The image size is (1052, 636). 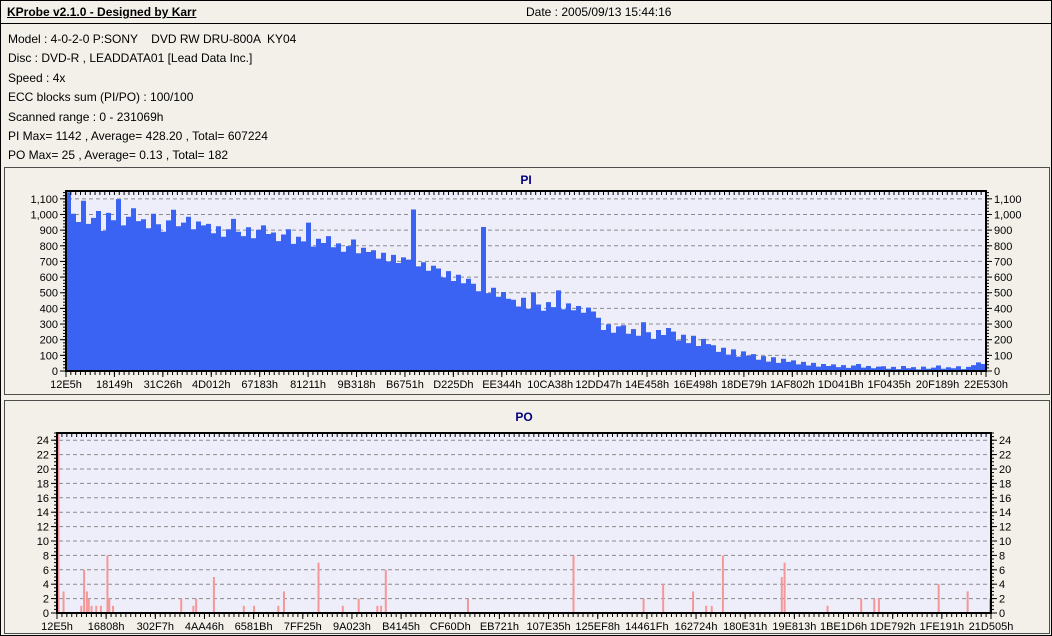 What do you see at coordinates (1002, 585) in the screenshot?
I see `y-tick-label-right: 4` at bounding box center [1002, 585].